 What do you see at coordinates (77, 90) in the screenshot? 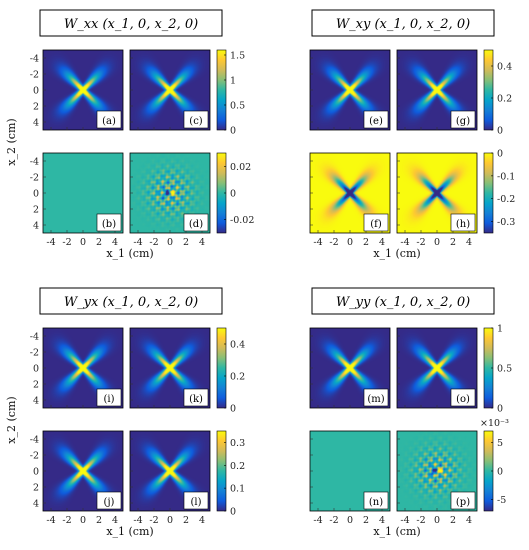
I see `panel-a: (a) -4 -2 0 2 4` at bounding box center [77, 90].